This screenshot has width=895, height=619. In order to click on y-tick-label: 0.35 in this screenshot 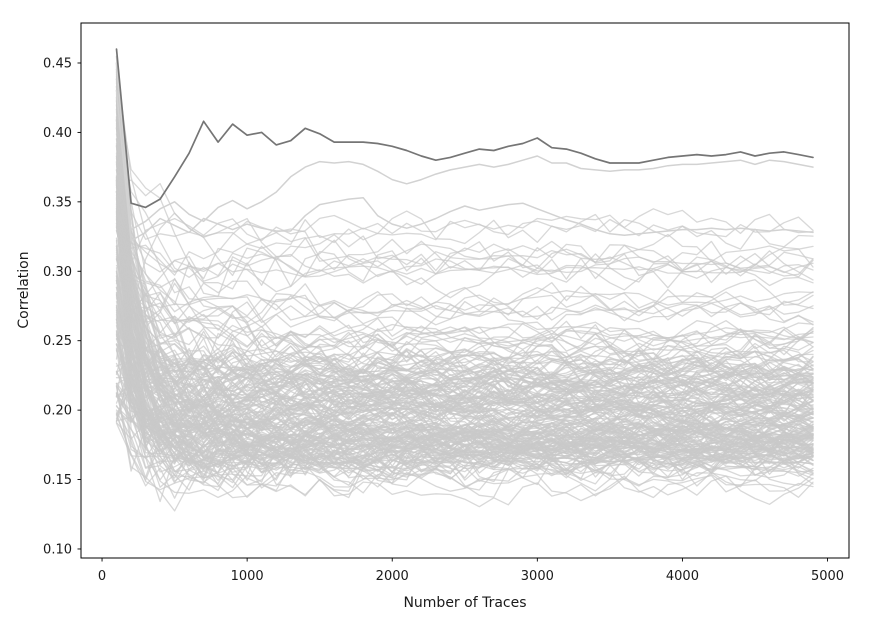, I will do `click(57, 202)`.